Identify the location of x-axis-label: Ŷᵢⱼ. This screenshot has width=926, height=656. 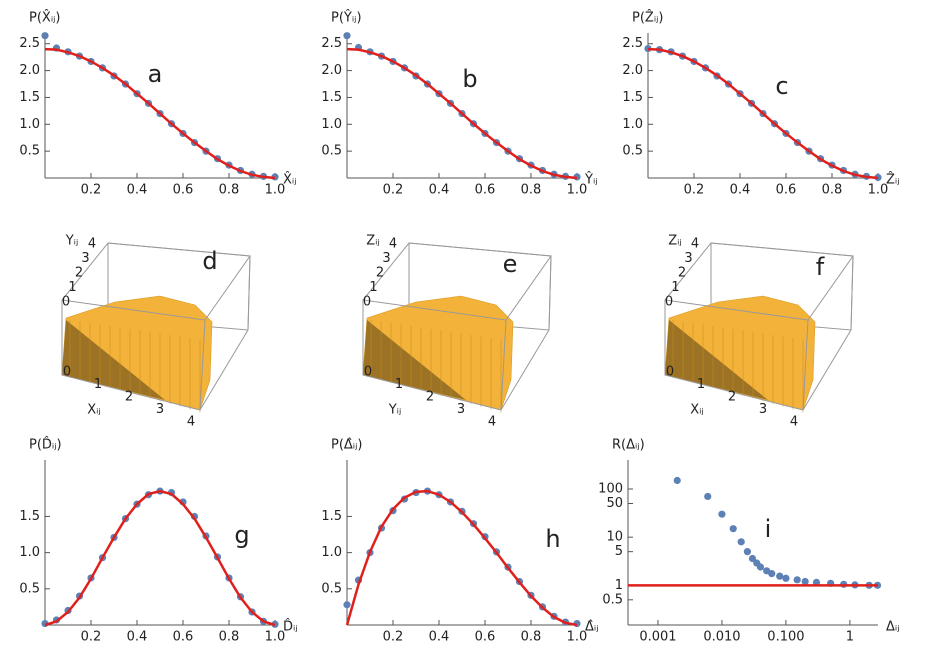
(591, 180).